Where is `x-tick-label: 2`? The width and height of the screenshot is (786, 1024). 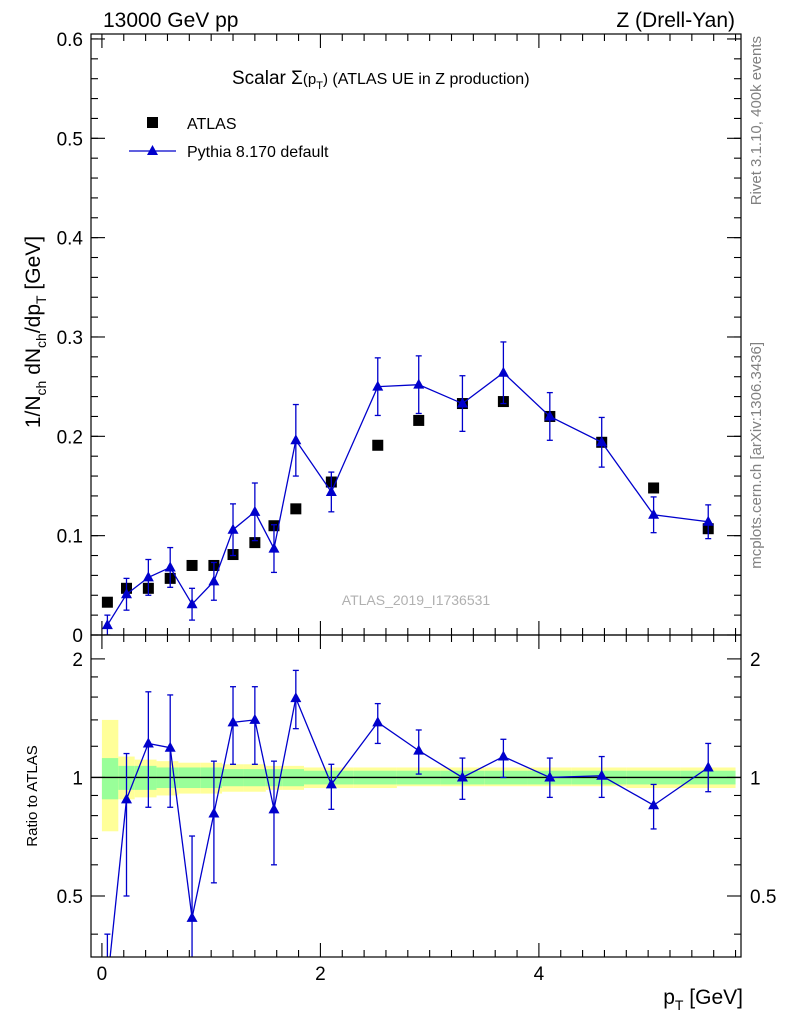
x-tick-label: 2 is located at coordinates (320, 974).